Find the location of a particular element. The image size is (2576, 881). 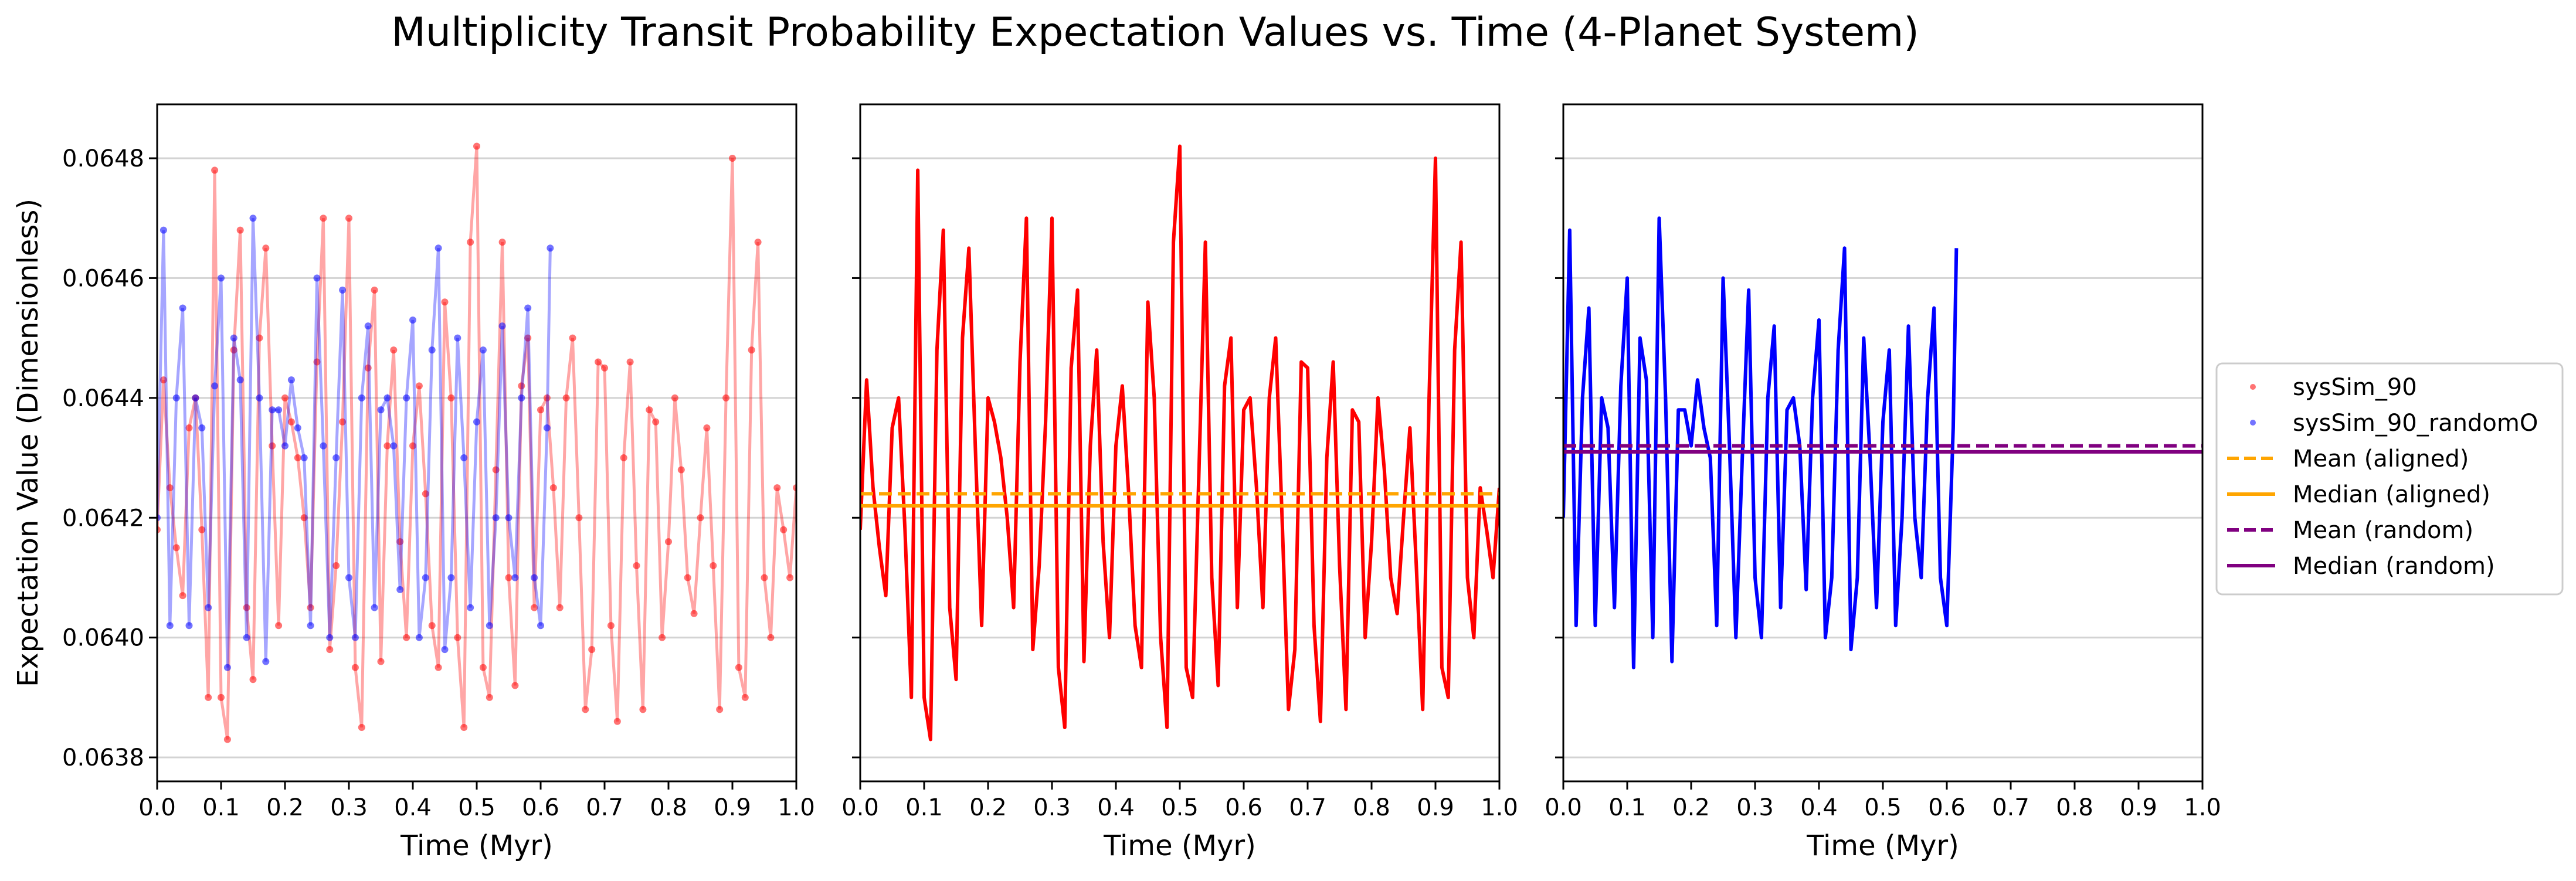

y-tick-label: 0.0640 is located at coordinates (103, 638).